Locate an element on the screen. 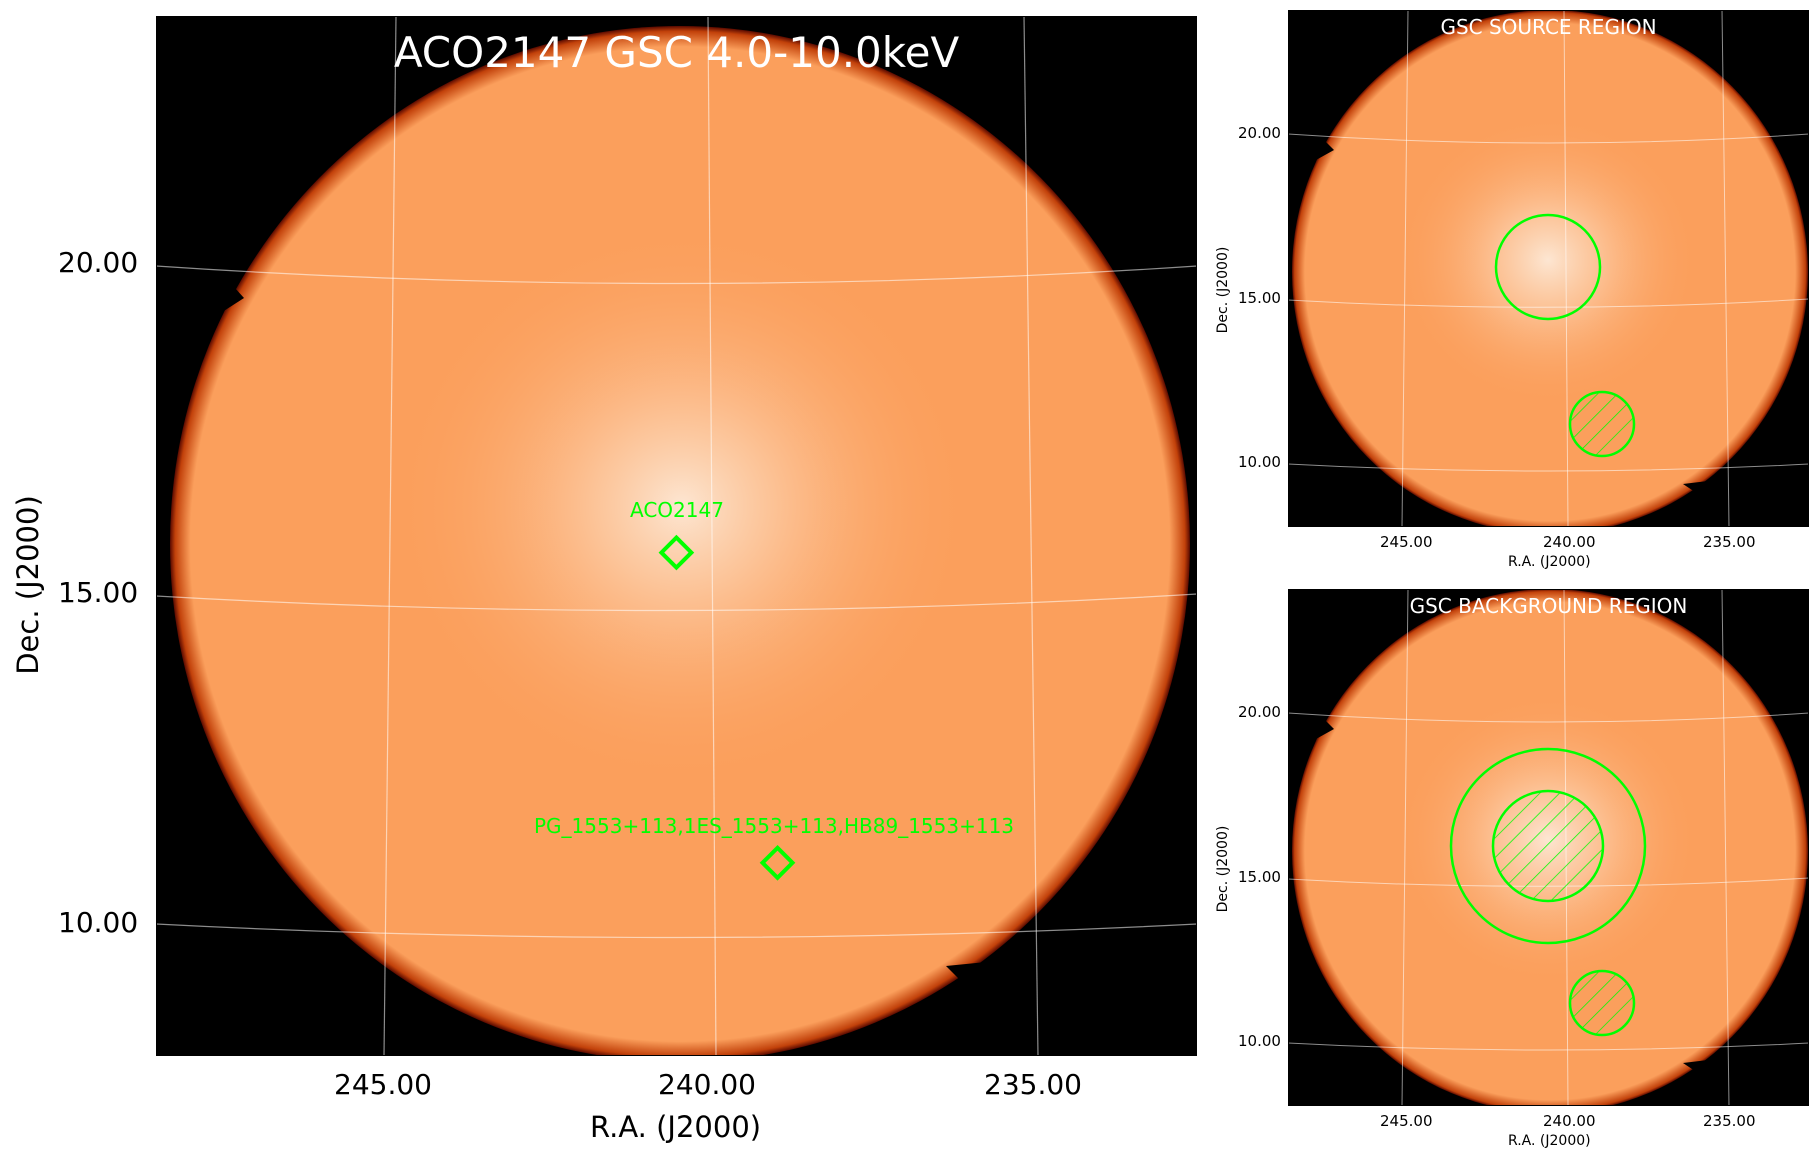 This screenshot has width=1815, height=1156. main-xtick-245: 245.00 is located at coordinates (383, 1084).